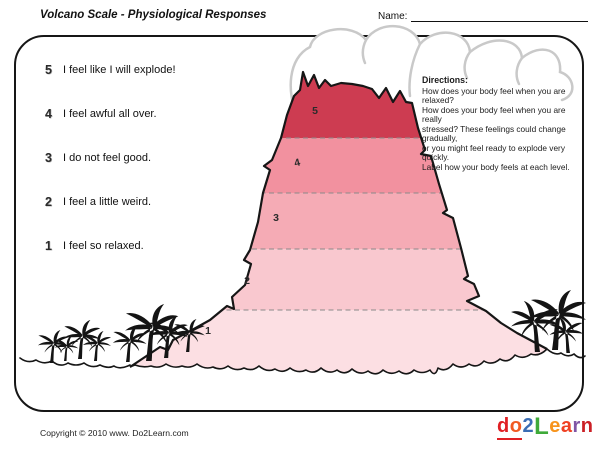 The height and width of the screenshot is (464, 600). What do you see at coordinates (114, 433) in the screenshot?
I see `copyright-text: Copyright © 2010 www. Do2Learn.com` at bounding box center [114, 433].